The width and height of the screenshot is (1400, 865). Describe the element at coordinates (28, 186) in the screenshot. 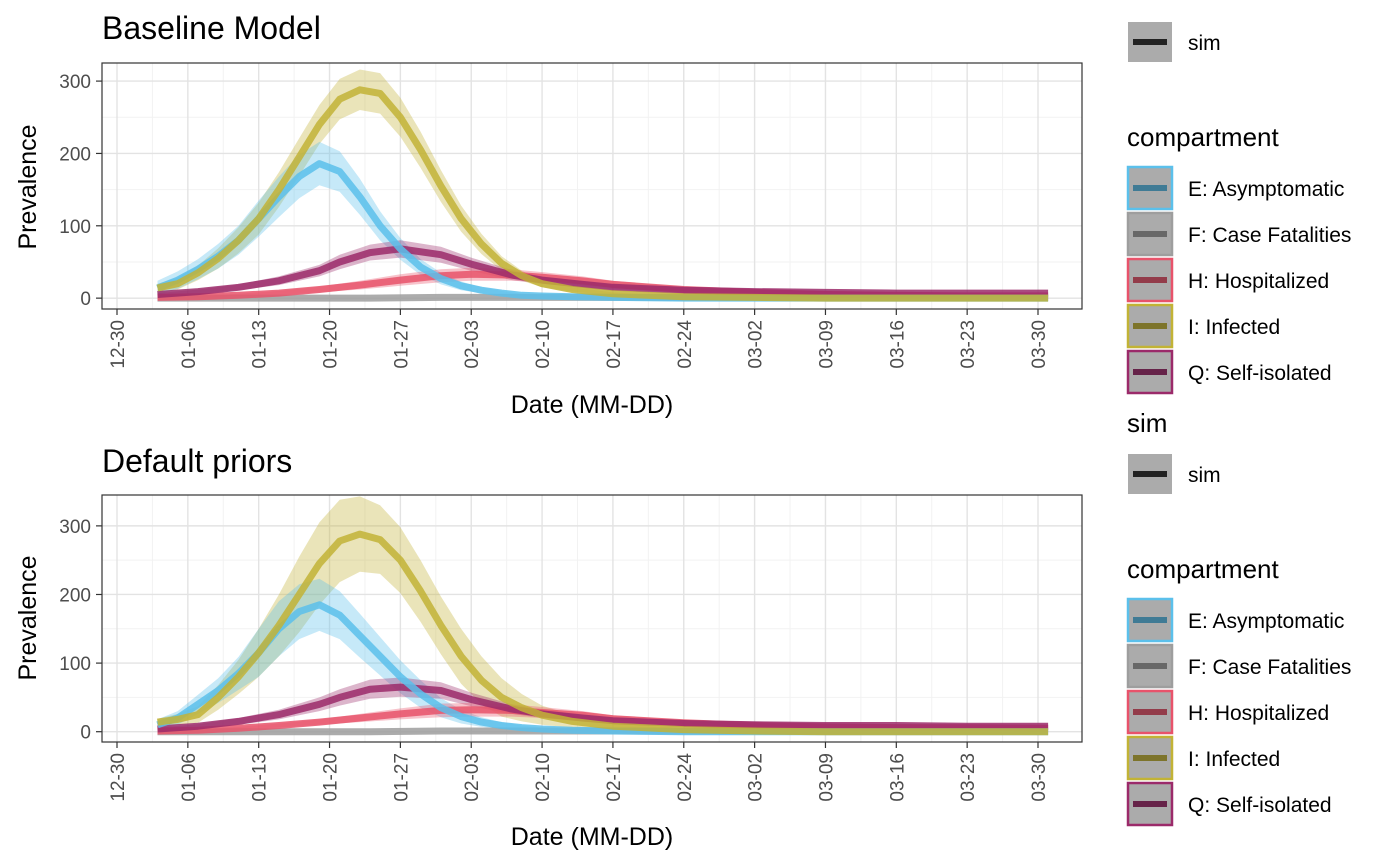

I see `panel-1-ylabel: Prevalence` at that location.